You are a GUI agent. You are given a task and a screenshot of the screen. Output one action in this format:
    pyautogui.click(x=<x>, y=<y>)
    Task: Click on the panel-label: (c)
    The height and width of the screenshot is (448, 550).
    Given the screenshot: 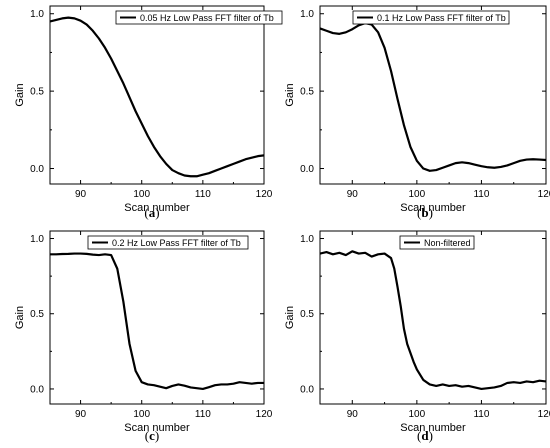 What is the action you would take?
    pyautogui.click(x=152, y=435)
    